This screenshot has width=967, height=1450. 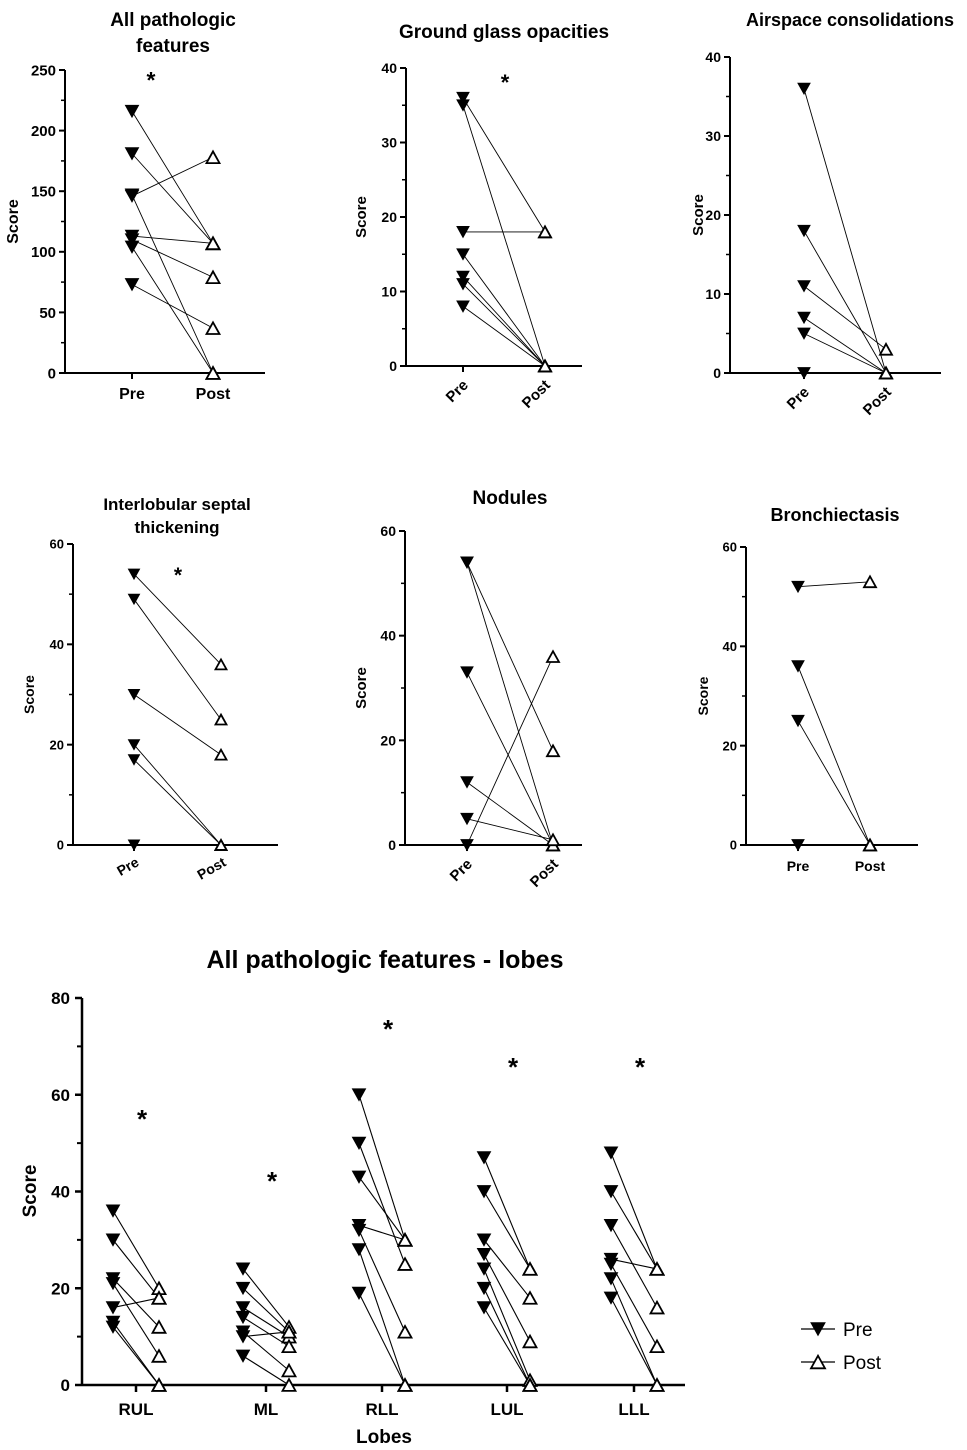 What do you see at coordinates (266, 1409) in the screenshot?
I see `x-tick-label: ML` at bounding box center [266, 1409].